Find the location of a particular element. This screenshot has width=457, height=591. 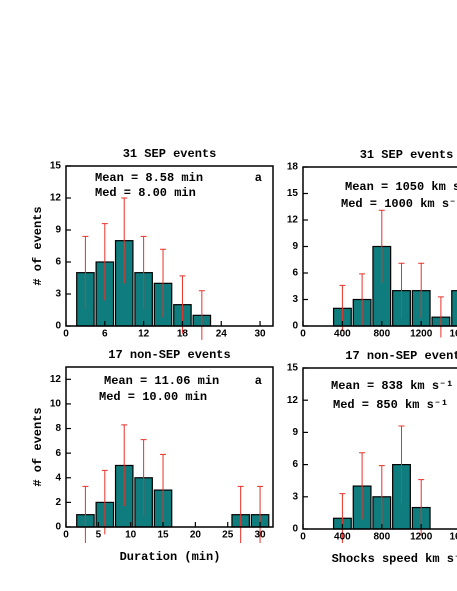

annotation: Mean = 8.58 min is located at coordinates (149, 178).